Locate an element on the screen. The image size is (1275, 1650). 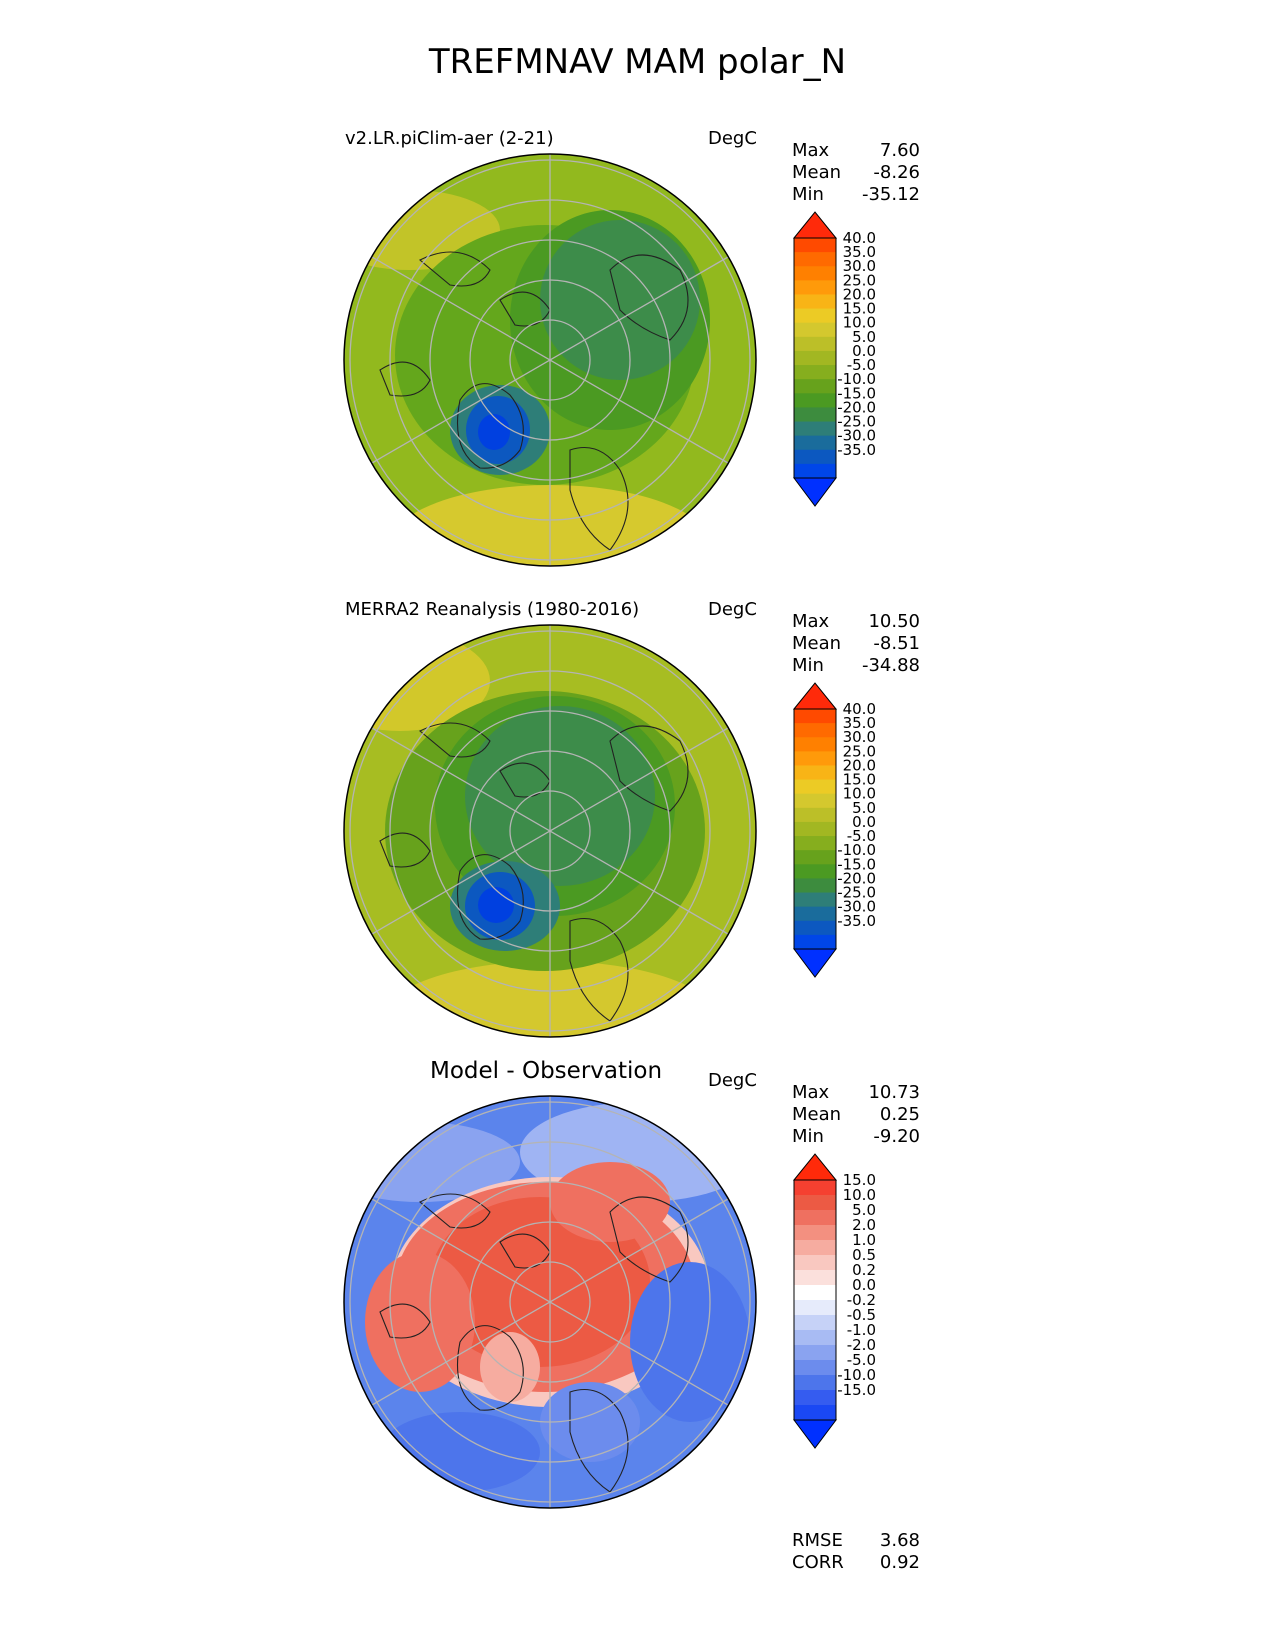
cool-ocean-rim is located at coordinates (590, 1422).